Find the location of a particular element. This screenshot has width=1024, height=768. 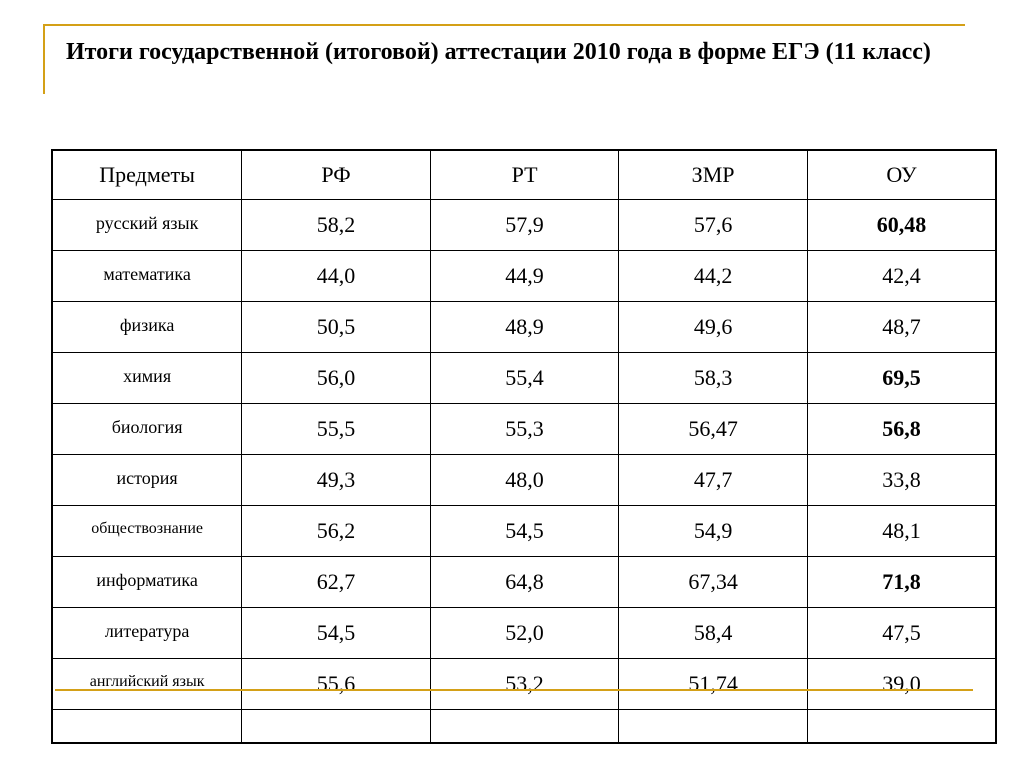

subject-cell: математика is located at coordinates (147, 276).